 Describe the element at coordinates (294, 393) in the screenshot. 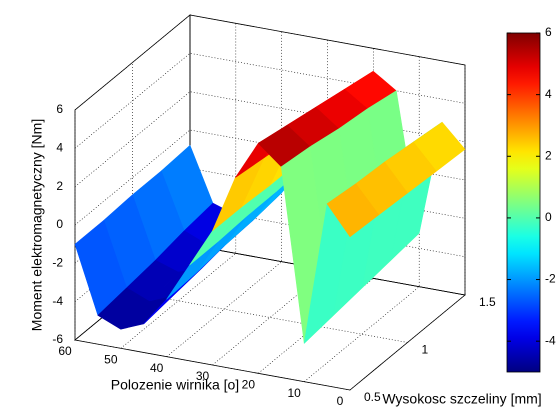

I see `x-tick-label: 10` at that location.